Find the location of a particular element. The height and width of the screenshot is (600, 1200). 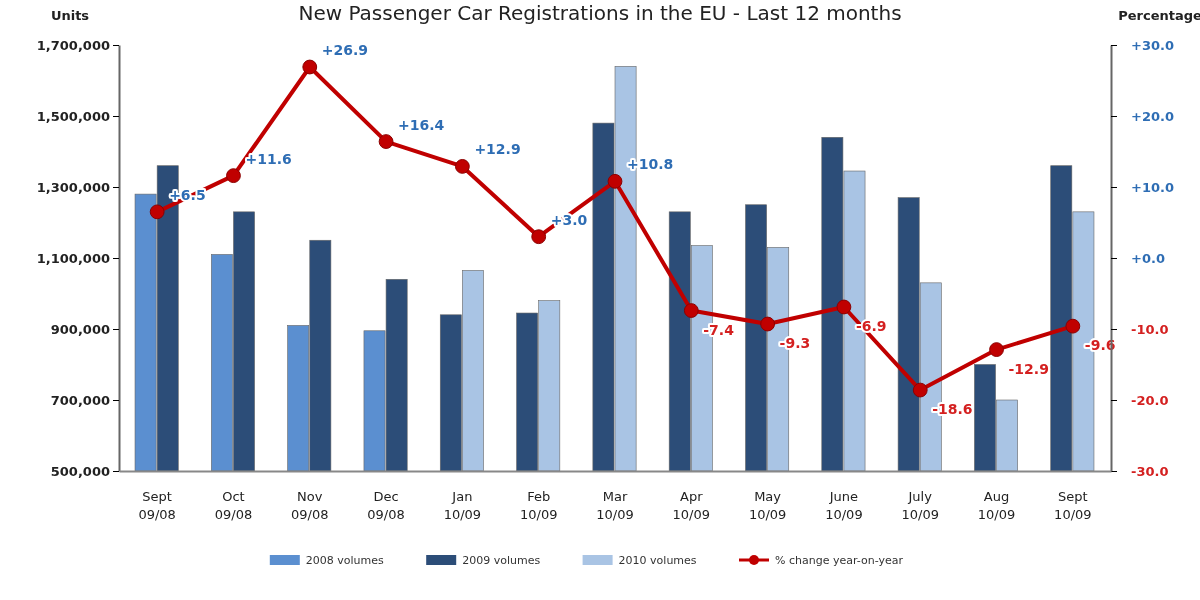

y2-tick-label: +10.0 is located at coordinates (1152, 187).